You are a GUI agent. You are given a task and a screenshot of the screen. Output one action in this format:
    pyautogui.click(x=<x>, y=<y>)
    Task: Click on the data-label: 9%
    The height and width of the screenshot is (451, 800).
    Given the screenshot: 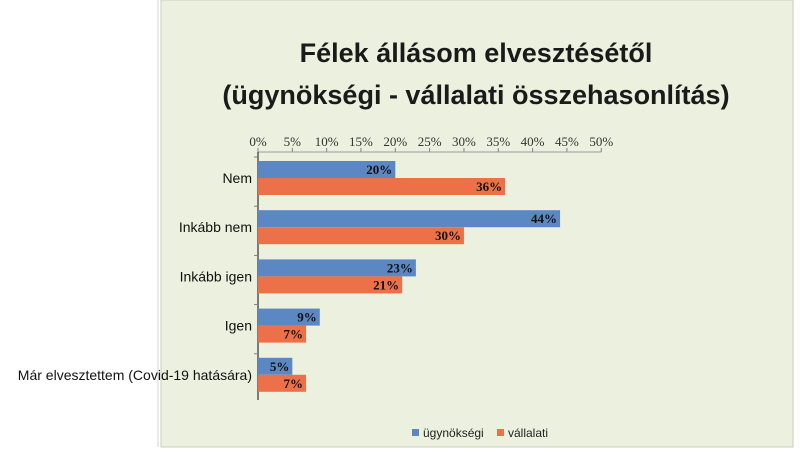 What is the action you would take?
    pyautogui.click(x=307, y=317)
    